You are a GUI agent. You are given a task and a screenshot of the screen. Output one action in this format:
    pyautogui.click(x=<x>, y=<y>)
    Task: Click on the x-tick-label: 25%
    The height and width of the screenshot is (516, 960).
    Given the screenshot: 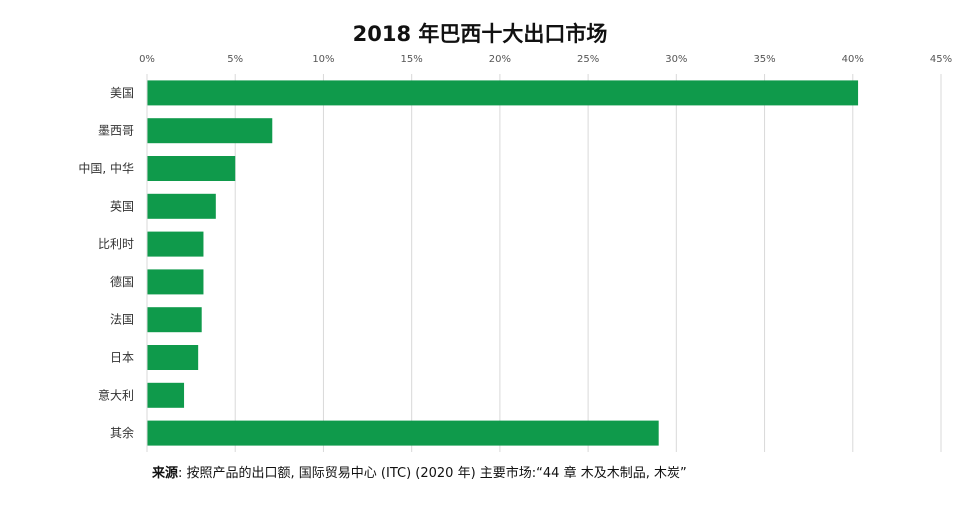 What is the action you would take?
    pyautogui.click(x=588, y=59)
    